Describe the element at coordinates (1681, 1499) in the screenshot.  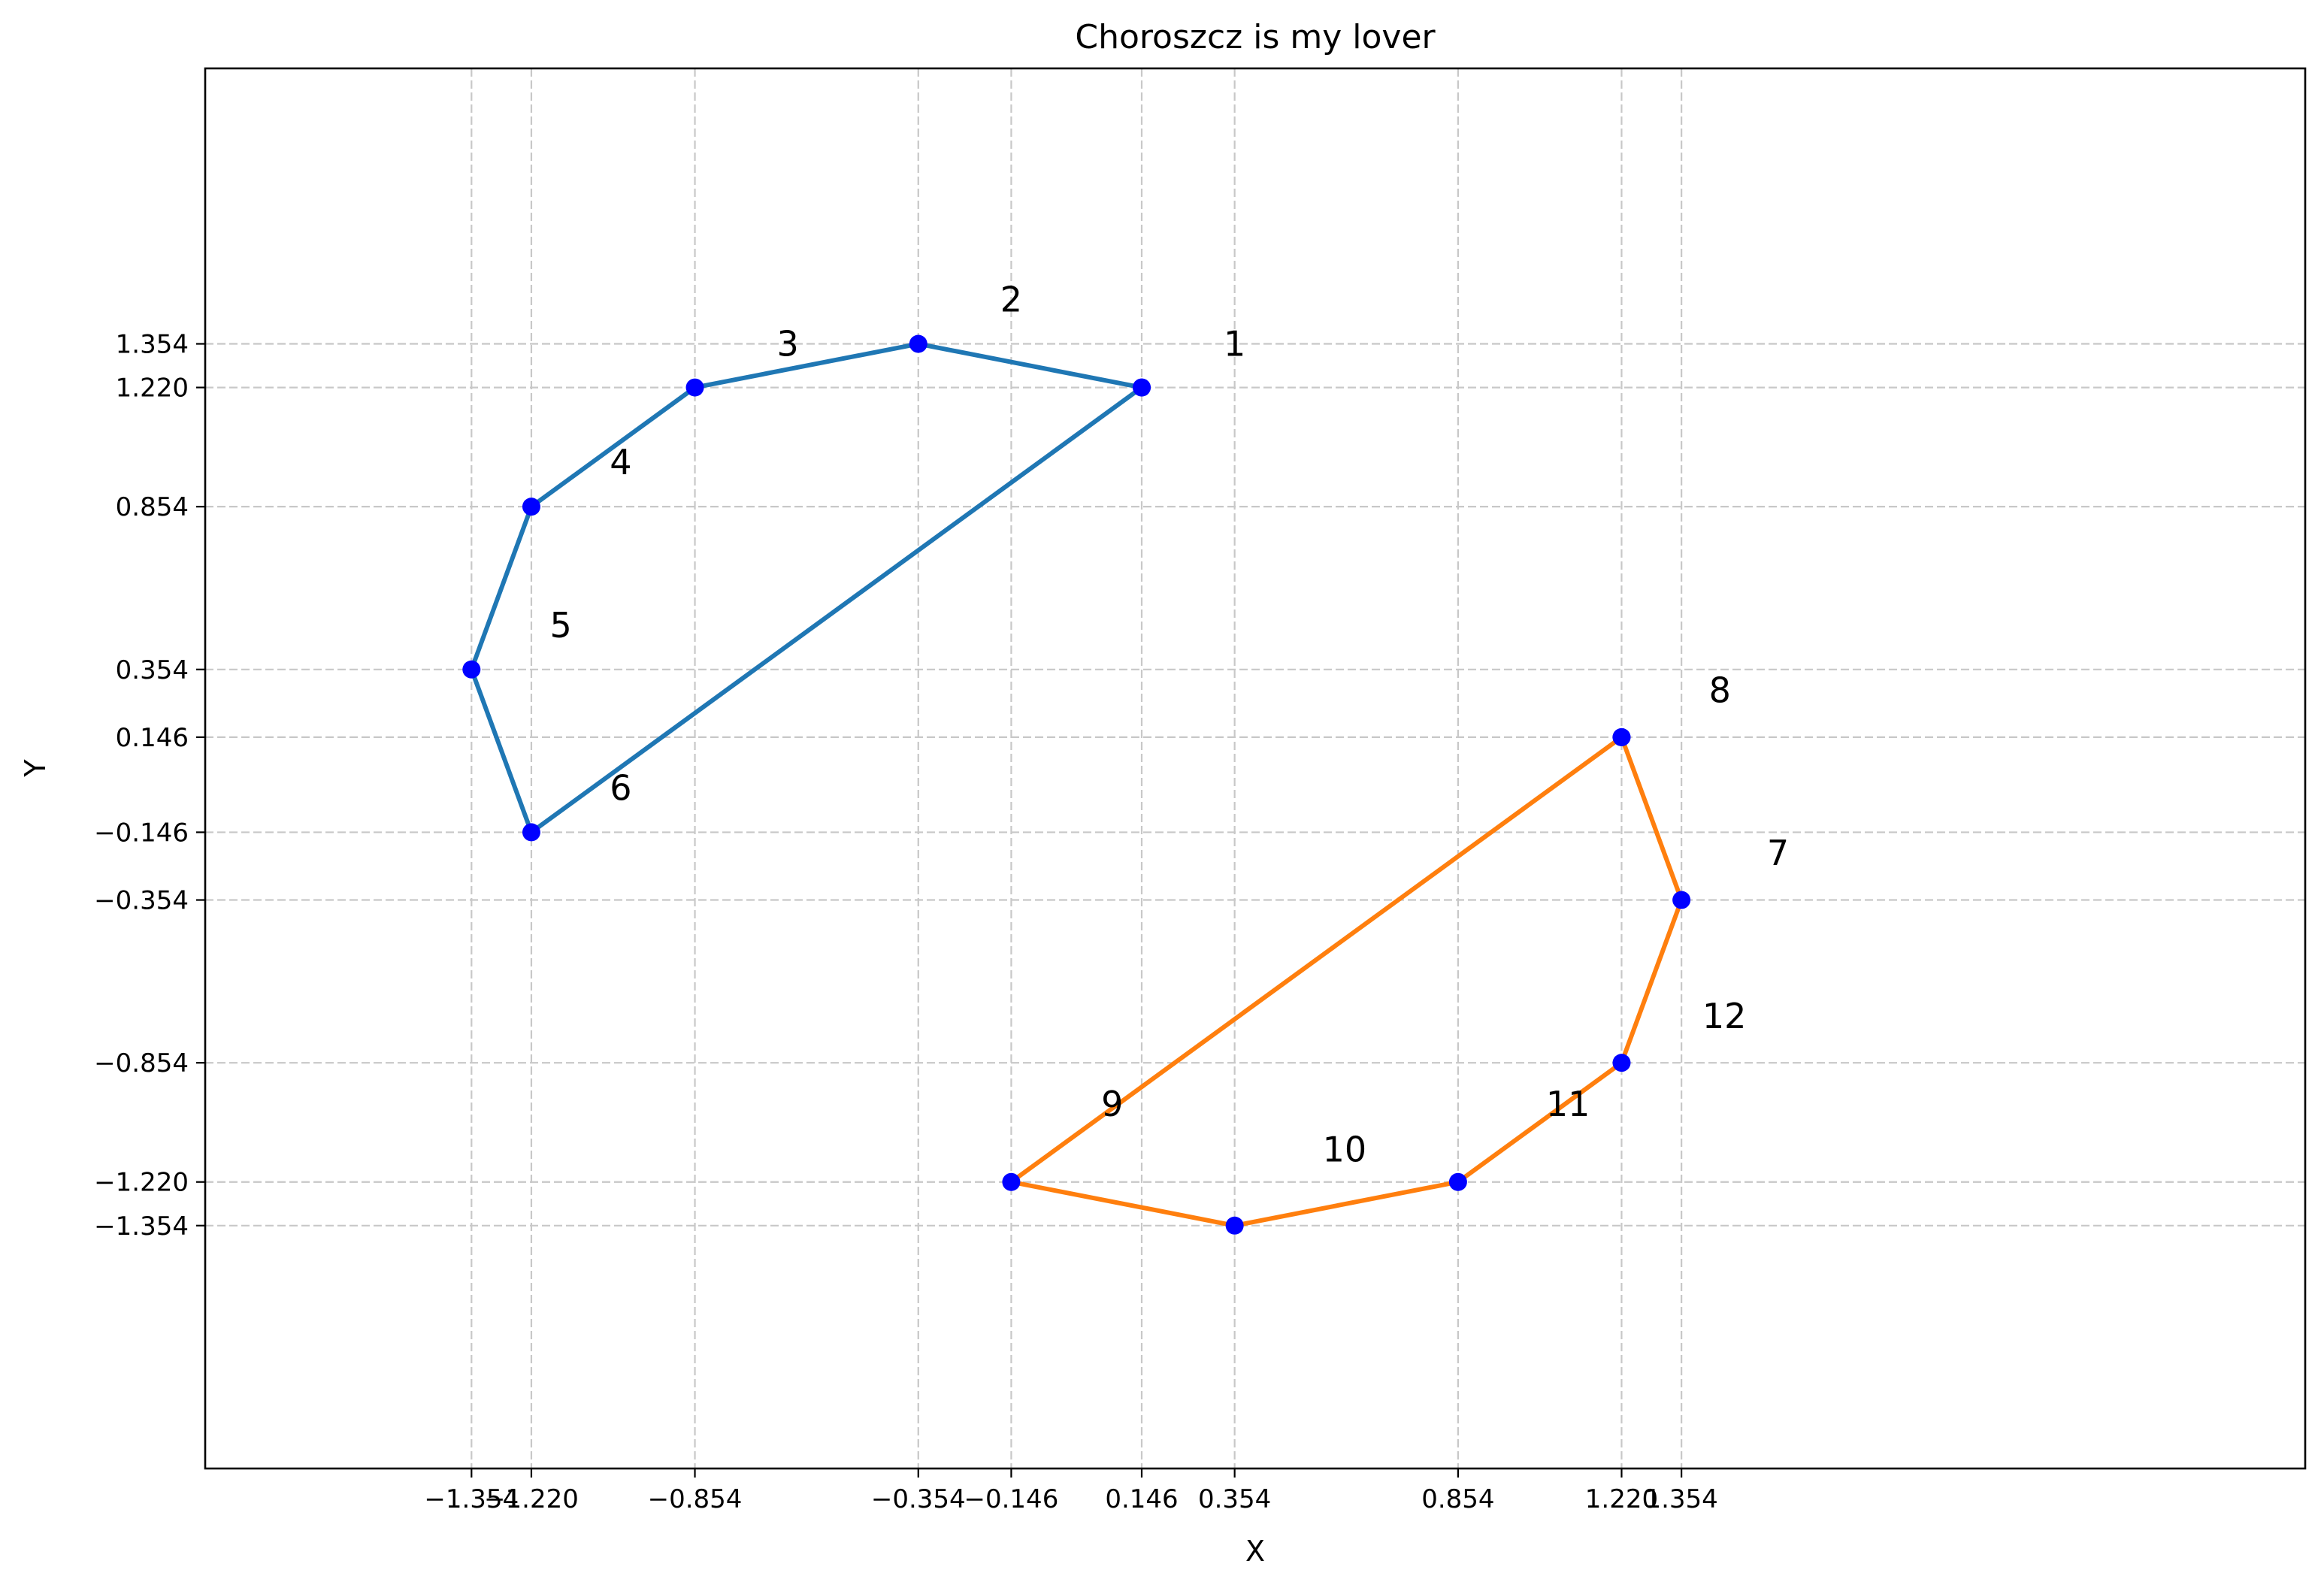
I see `x-tick-label: 1.354` at that location.